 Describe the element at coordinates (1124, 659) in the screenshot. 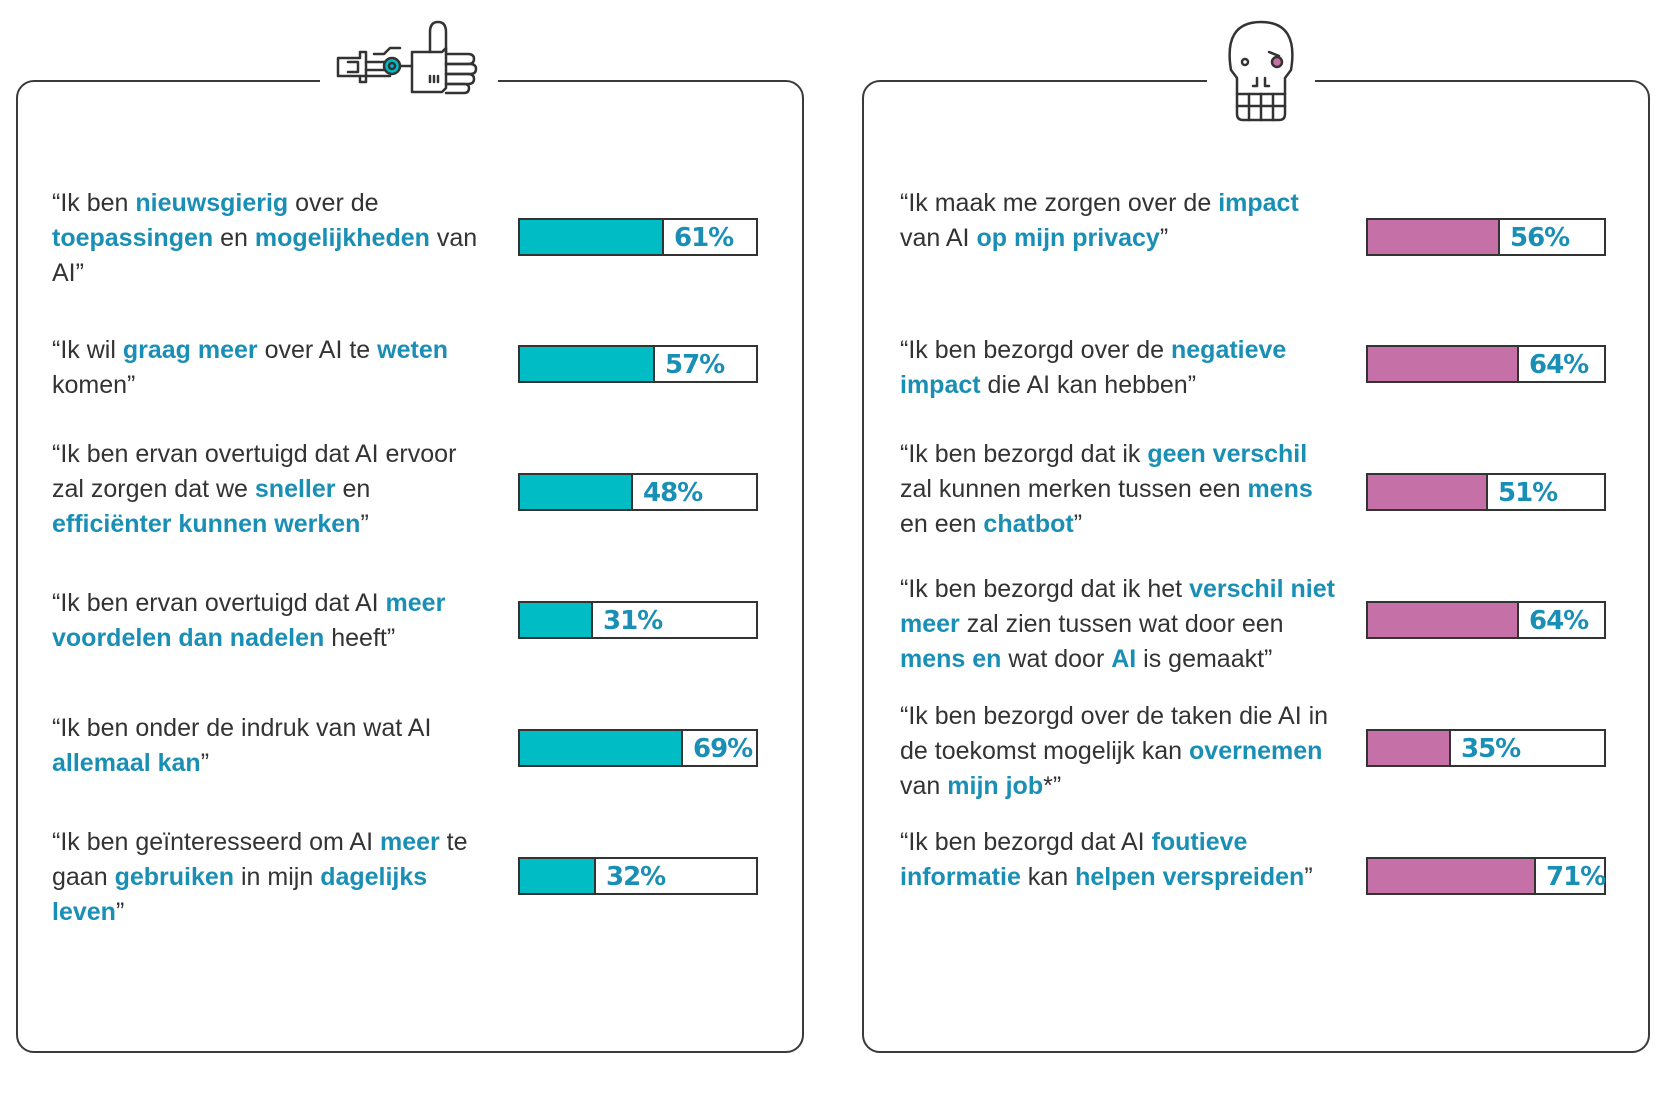

I see `highlight-text: AI` at that location.